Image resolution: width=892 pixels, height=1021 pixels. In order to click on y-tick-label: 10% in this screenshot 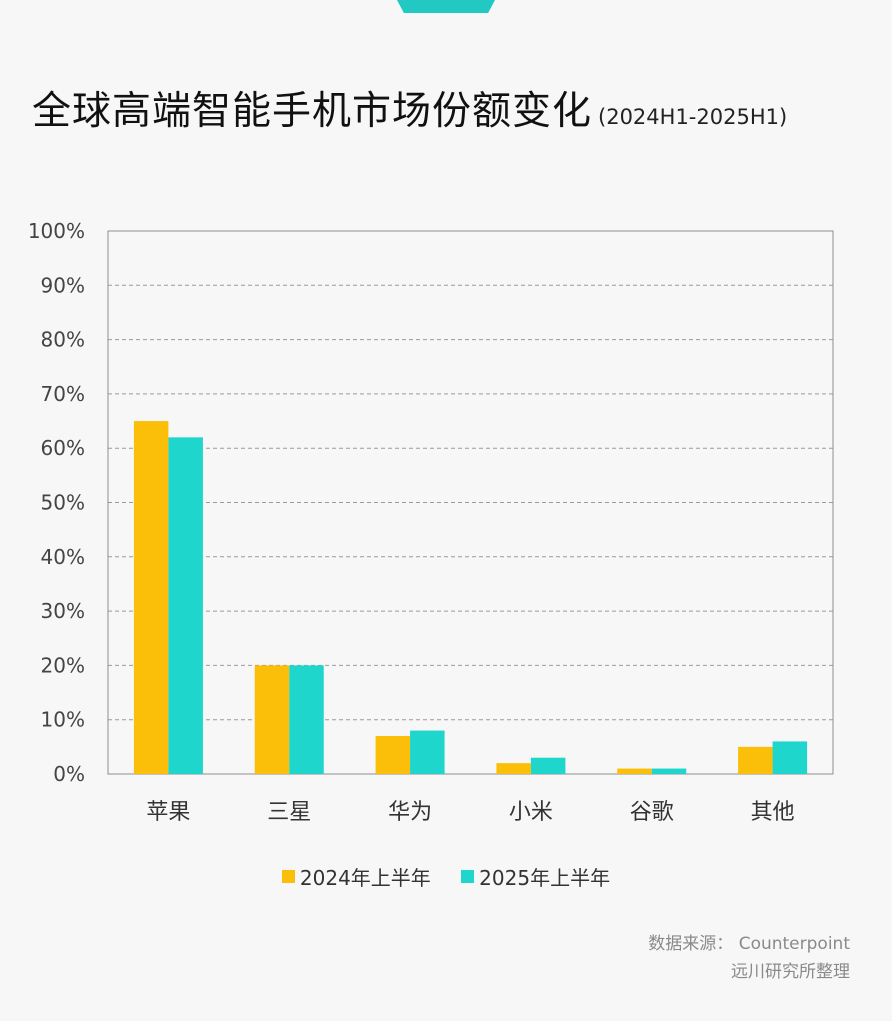, I will do `click(63, 720)`.